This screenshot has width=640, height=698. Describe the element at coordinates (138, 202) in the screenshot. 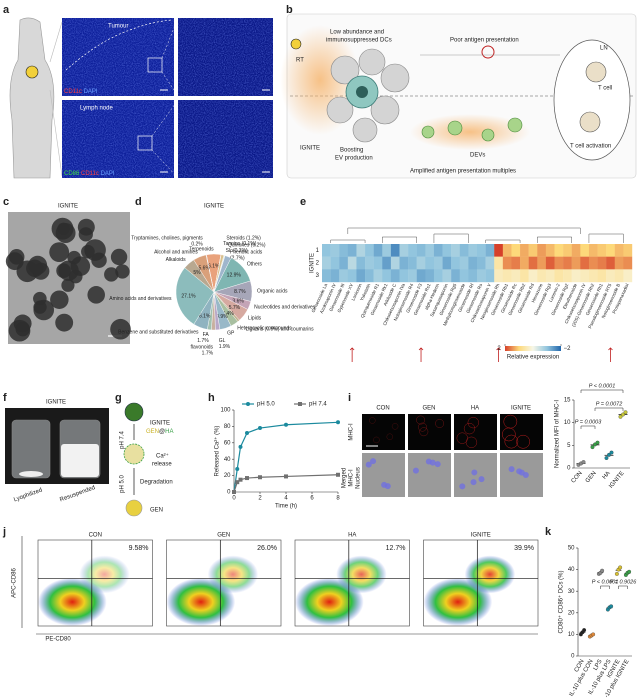

I see `panel-letter: d` at that location.